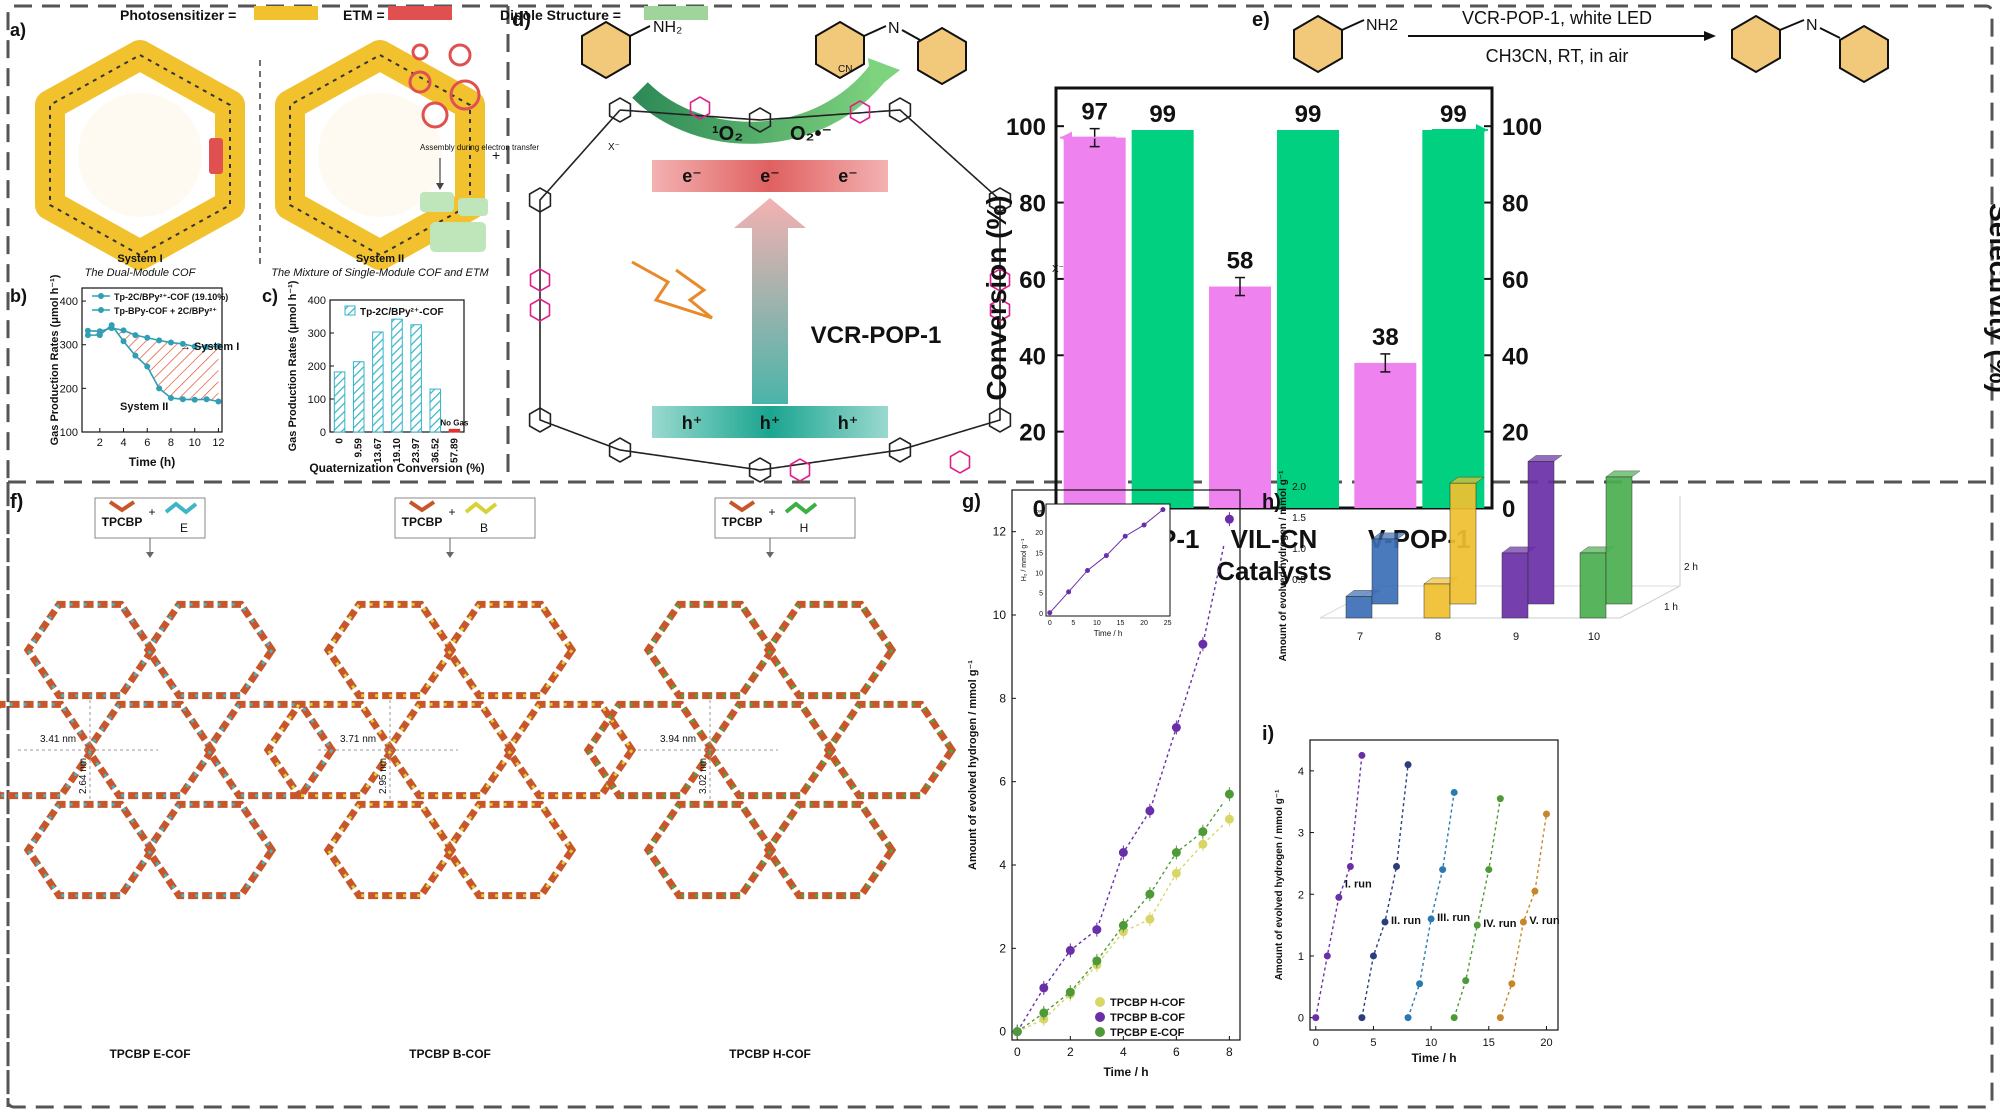  Describe the element at coordinates (1274, 539) in the screenshot. I see `x-tick-label: VIL-CN` at that location.